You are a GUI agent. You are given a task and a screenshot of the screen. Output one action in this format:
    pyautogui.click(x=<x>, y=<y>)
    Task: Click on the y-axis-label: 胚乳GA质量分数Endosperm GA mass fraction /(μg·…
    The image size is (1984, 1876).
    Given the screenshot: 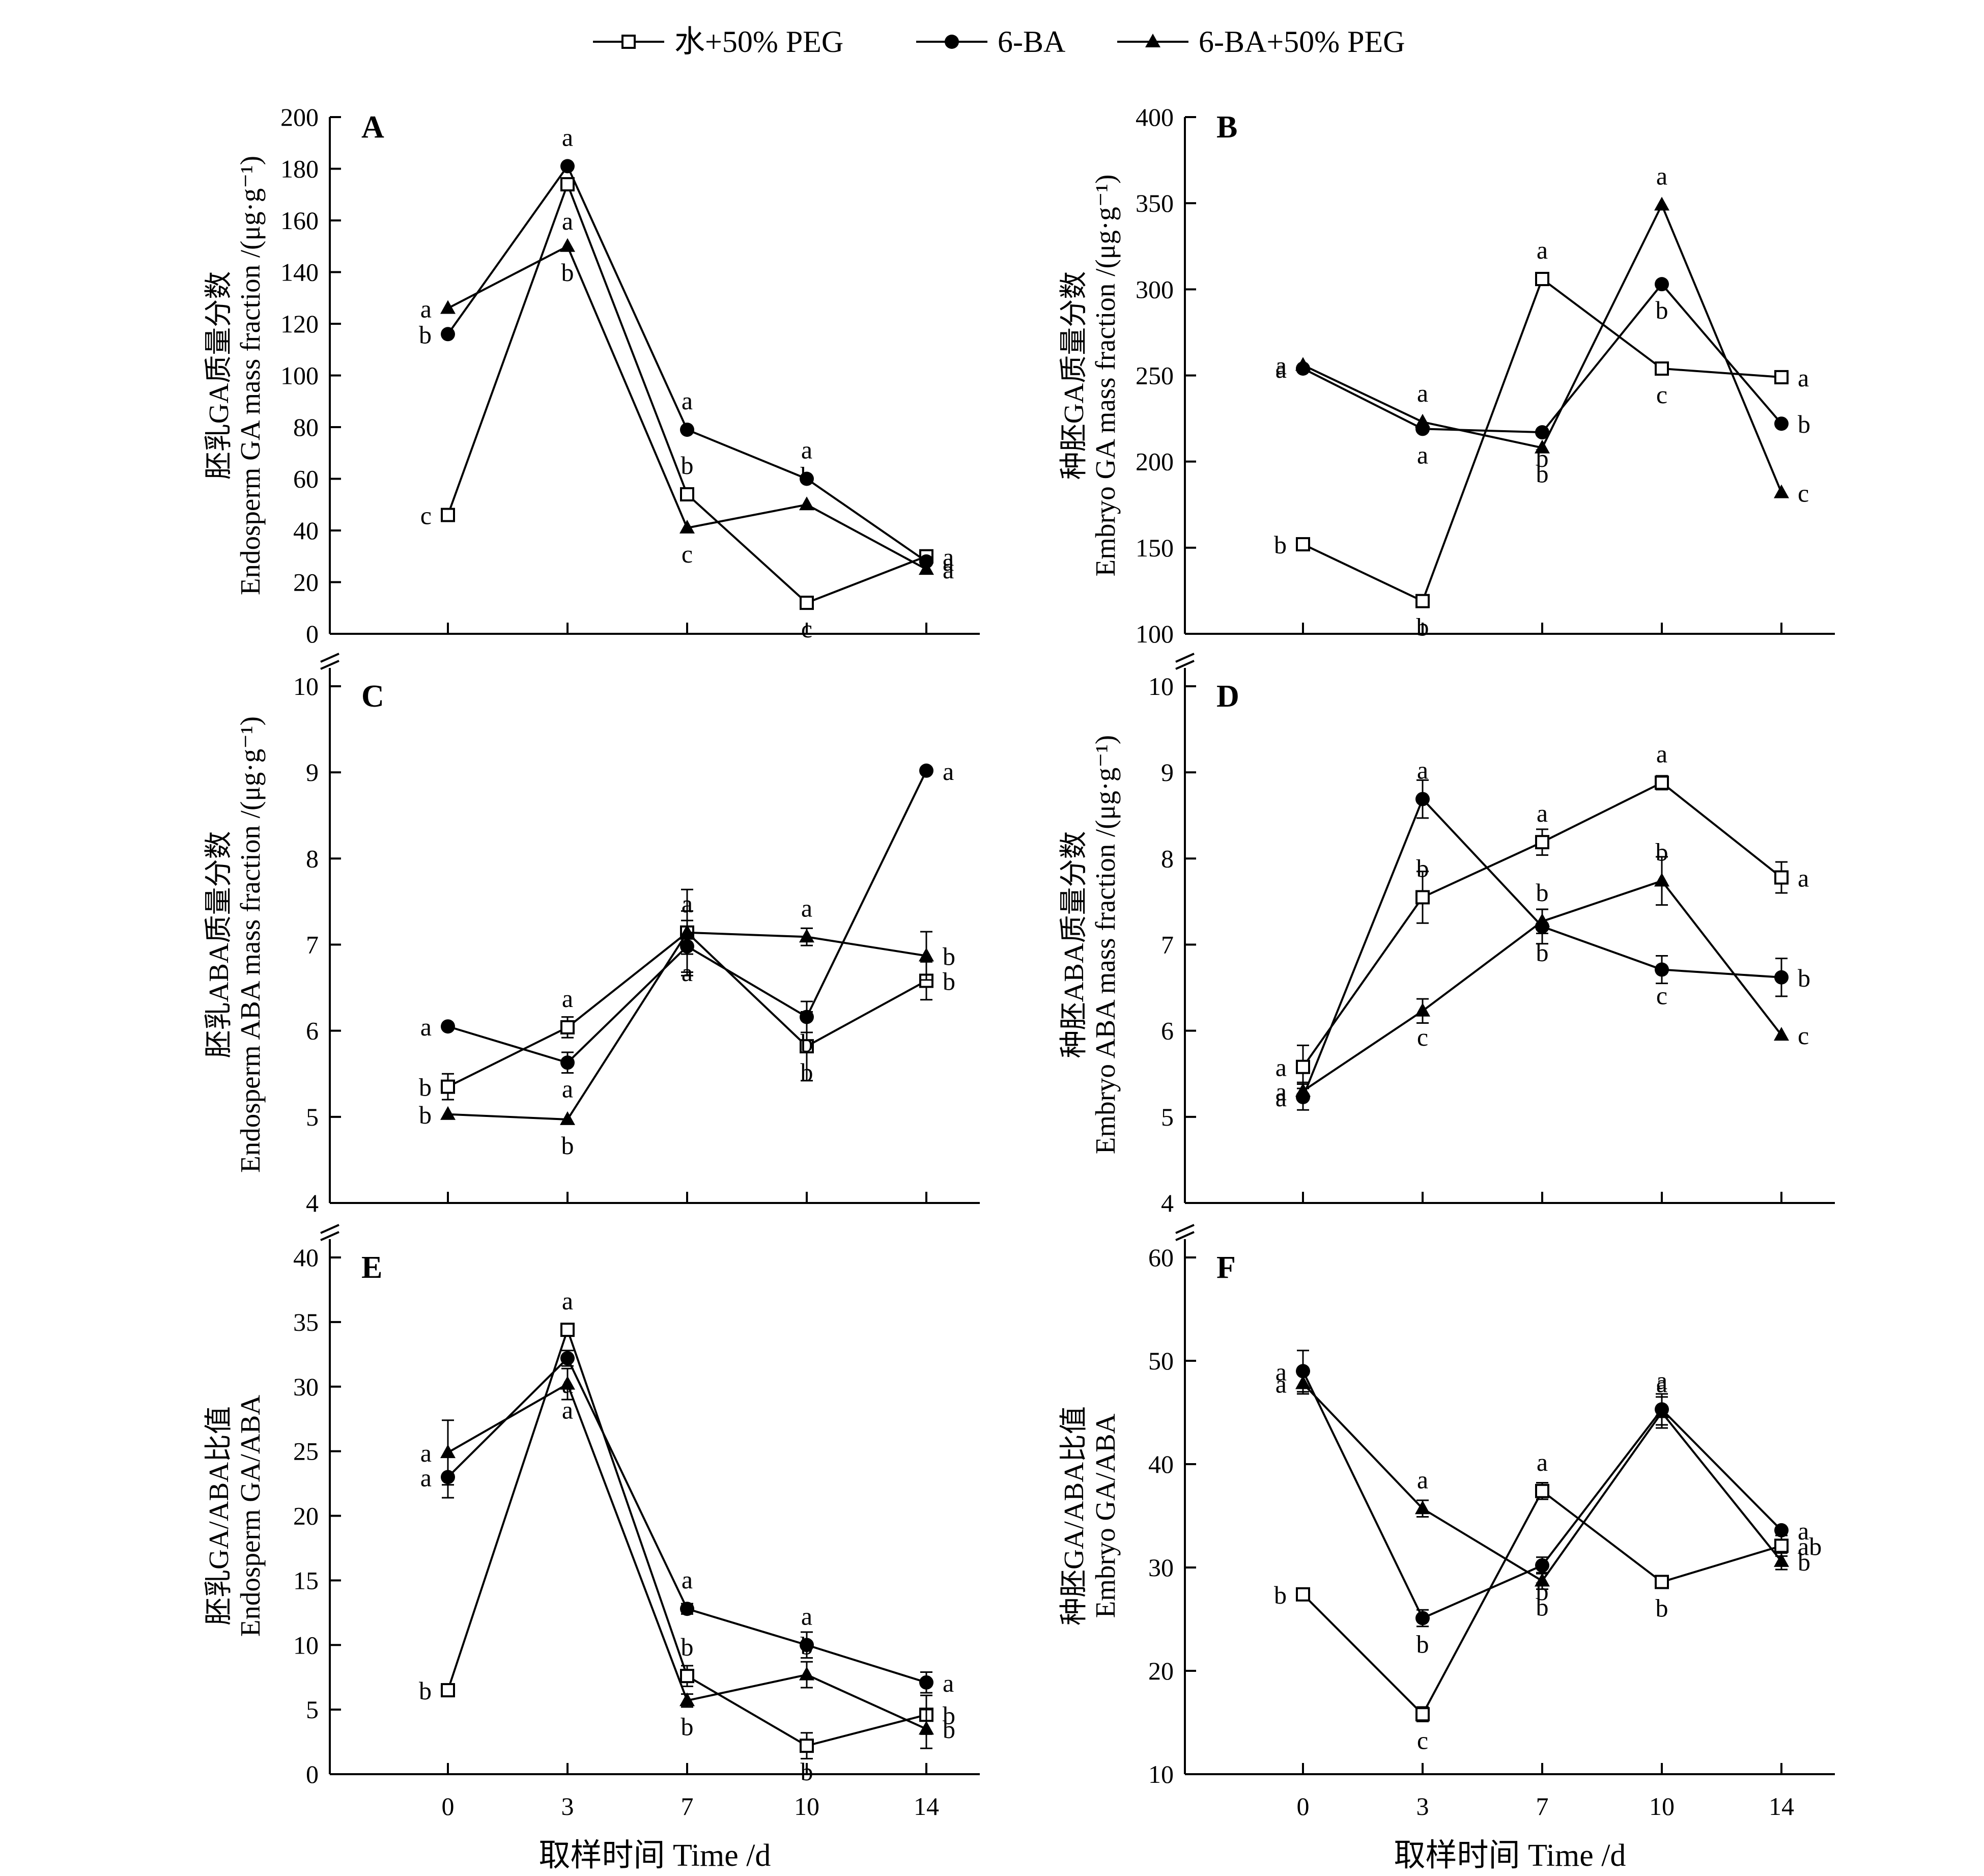 What is the action you would take?
    pyautogui.click(x=234, y=375)
    